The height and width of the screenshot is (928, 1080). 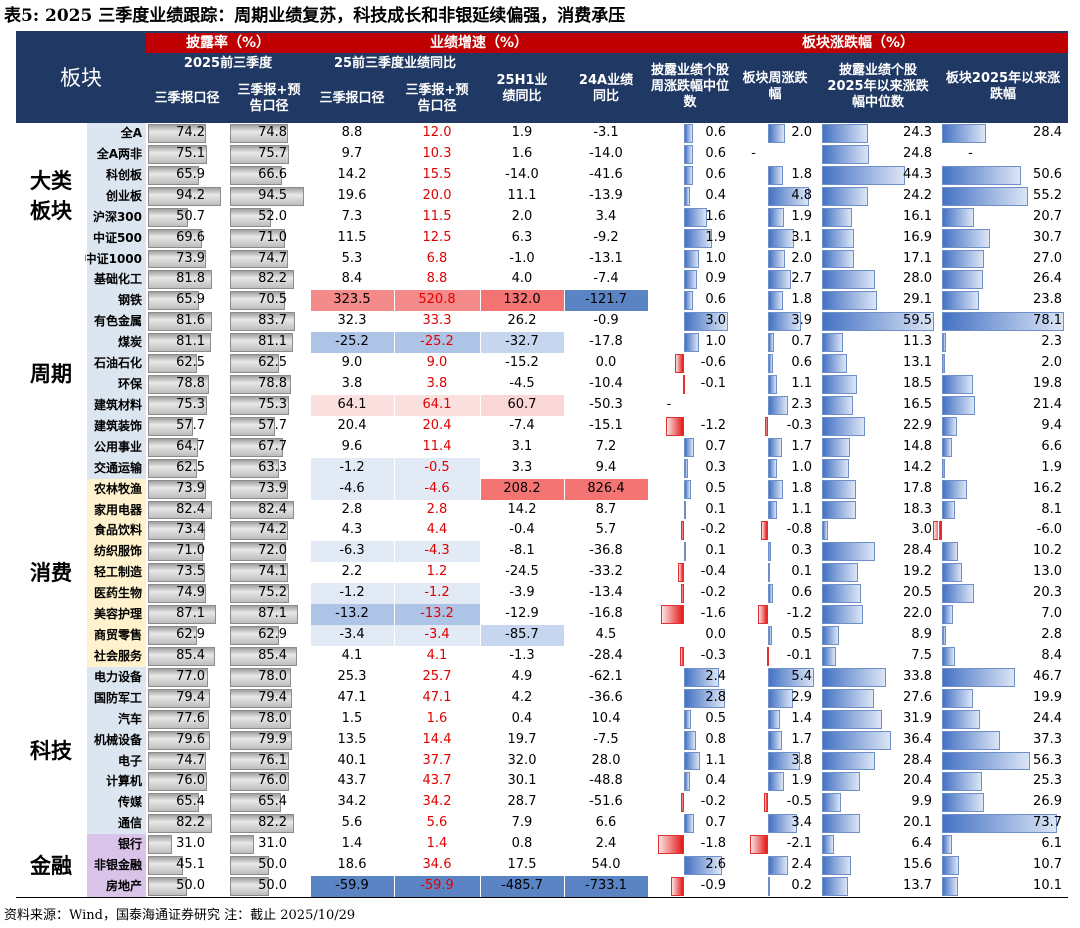 I want to click on change-value: 28.4, so click(x=917, y=760).